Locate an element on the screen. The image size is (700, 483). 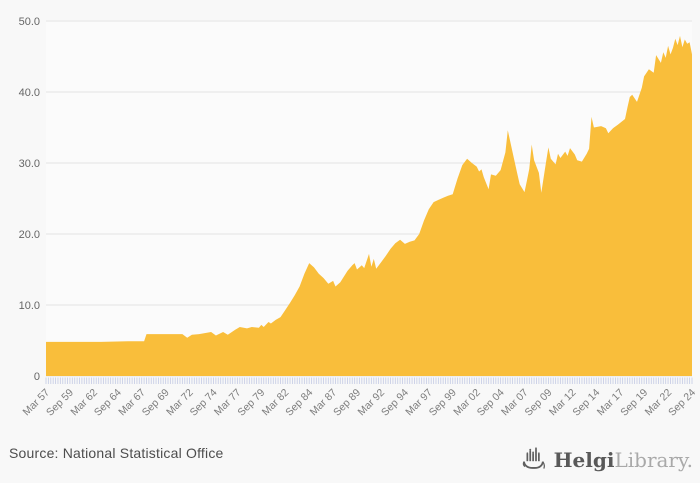
logo-text-helgi: Helgi is located at coordinates (584, 460).